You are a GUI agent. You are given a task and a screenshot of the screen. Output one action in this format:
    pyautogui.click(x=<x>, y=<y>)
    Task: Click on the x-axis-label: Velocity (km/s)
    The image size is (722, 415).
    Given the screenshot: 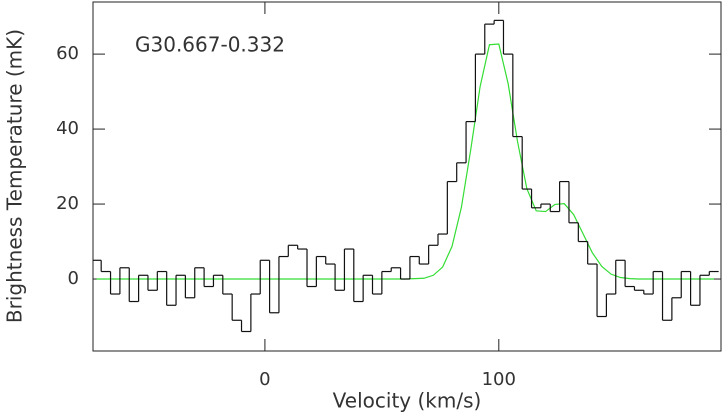 What is the action you would take?
    pyautogui.click(x=407, y=401)
    